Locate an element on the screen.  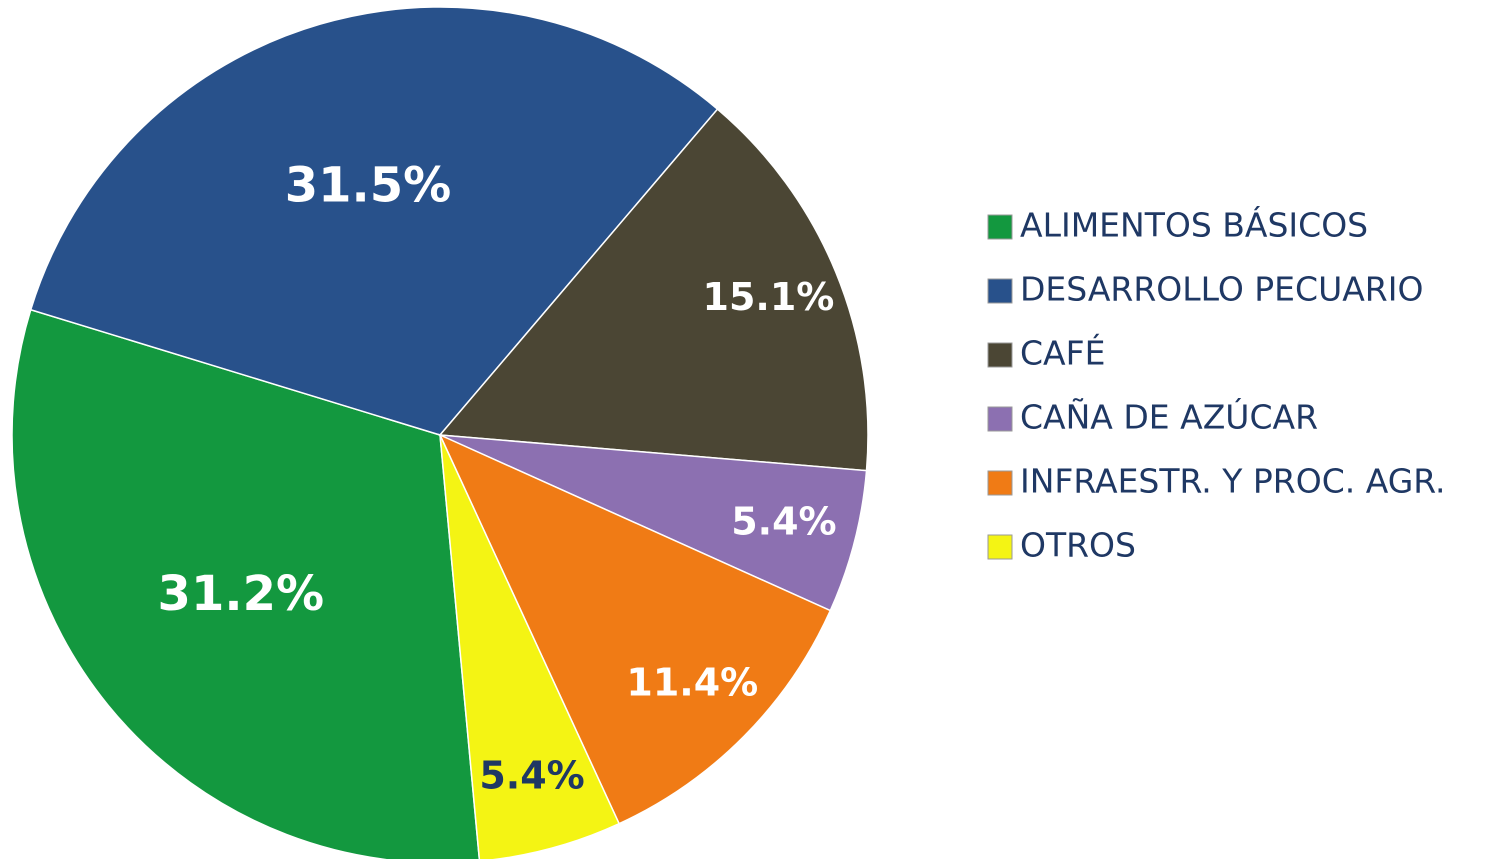
data-label: 15.1% is located at coordinates (769, 297).